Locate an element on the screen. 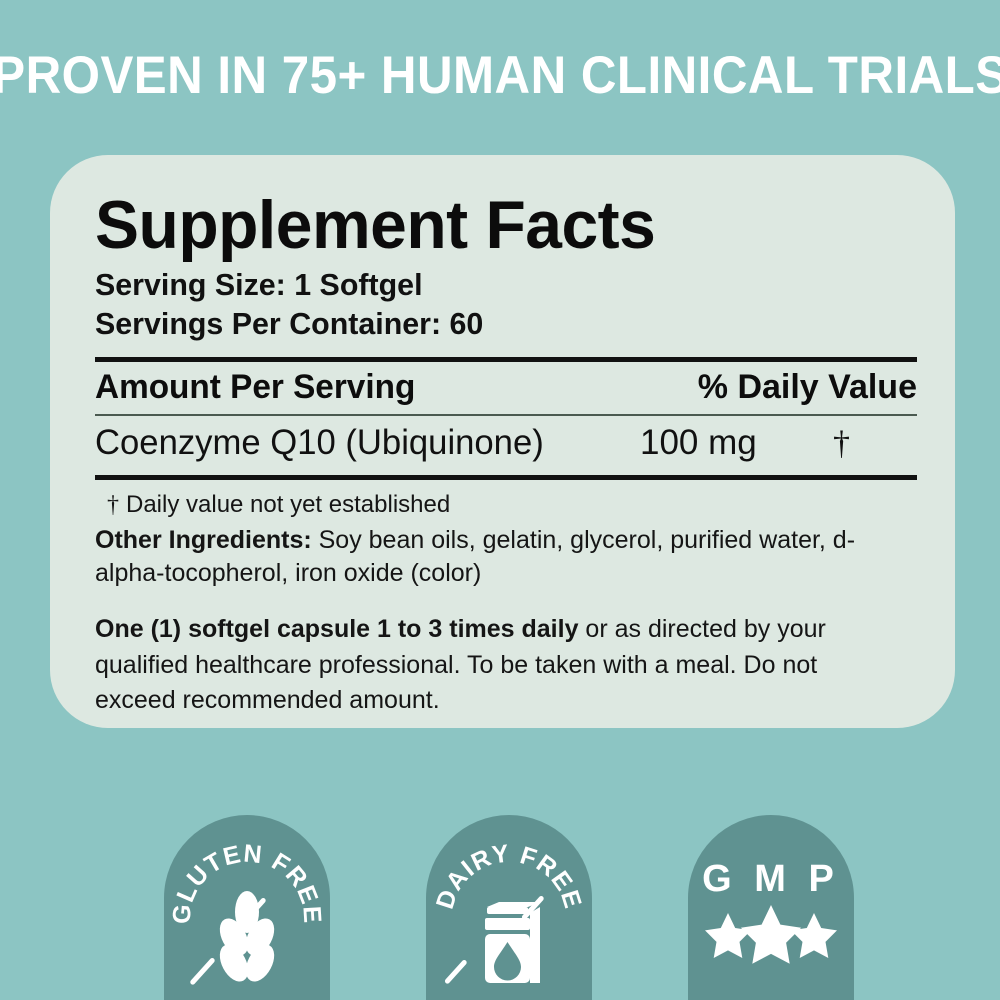  supplement-facts-title: Supplement Facts is located at coordinates (375, 225).